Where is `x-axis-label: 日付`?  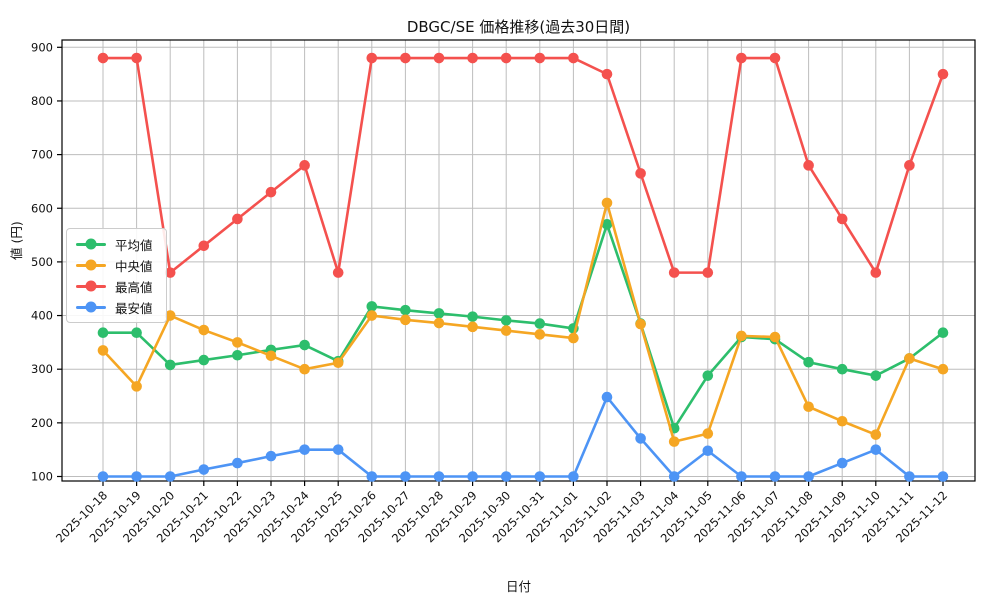
x-axis-label: 日付 is located at coordinates (518, 586).